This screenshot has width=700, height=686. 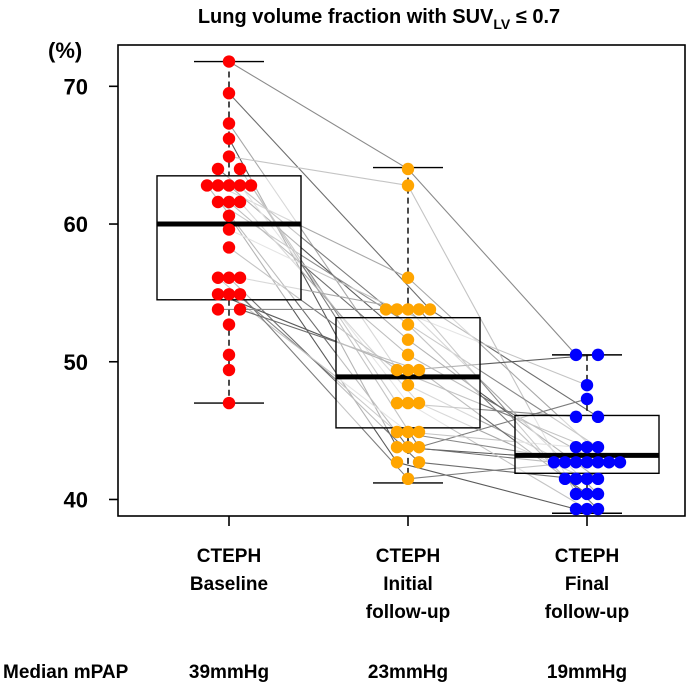 I want to click on y-axis-label: (%), so click(x=65, y=50).